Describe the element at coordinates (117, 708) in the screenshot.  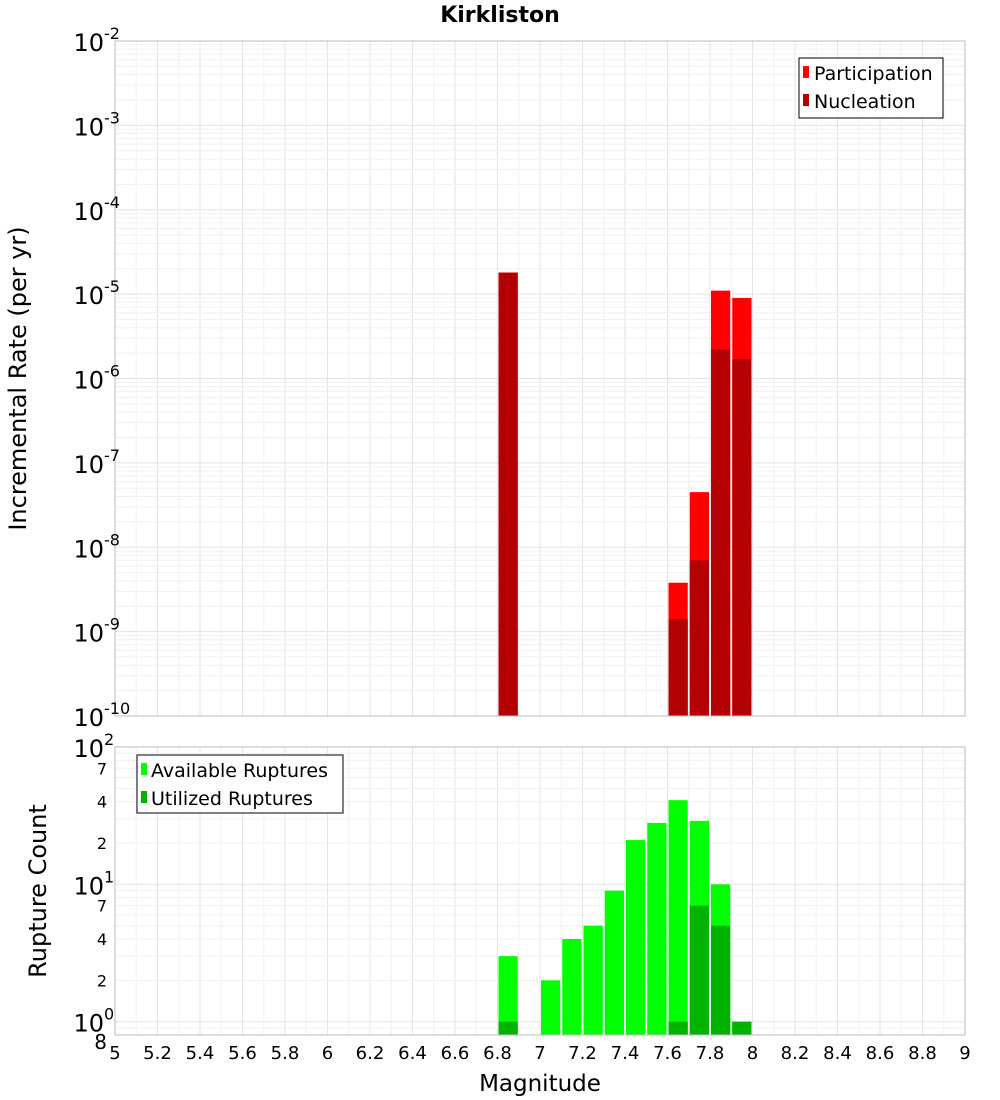
I see `y-tick-exponent: -10` at that location.